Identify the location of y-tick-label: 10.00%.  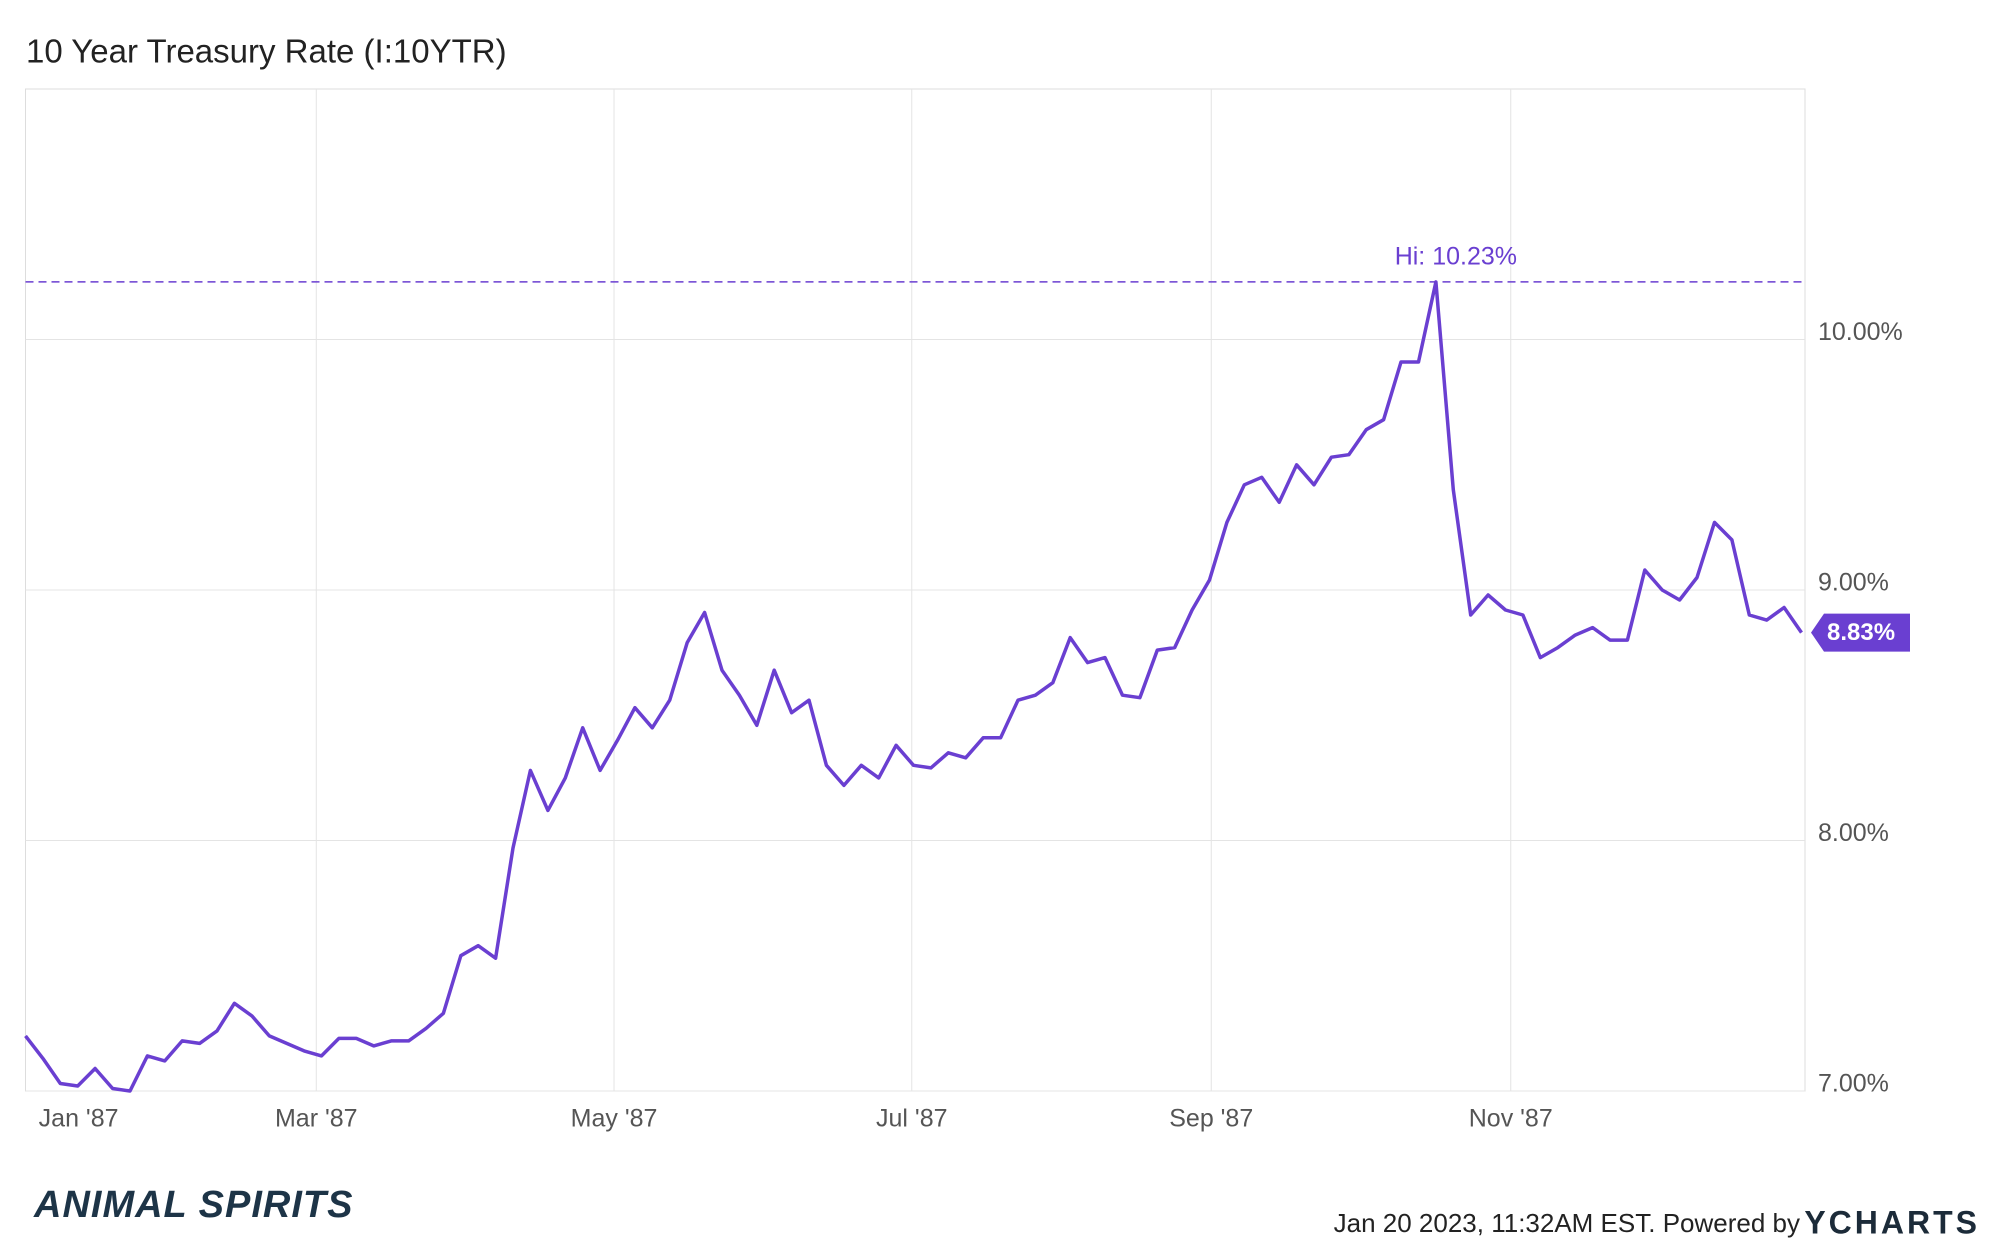
(1860, 332).